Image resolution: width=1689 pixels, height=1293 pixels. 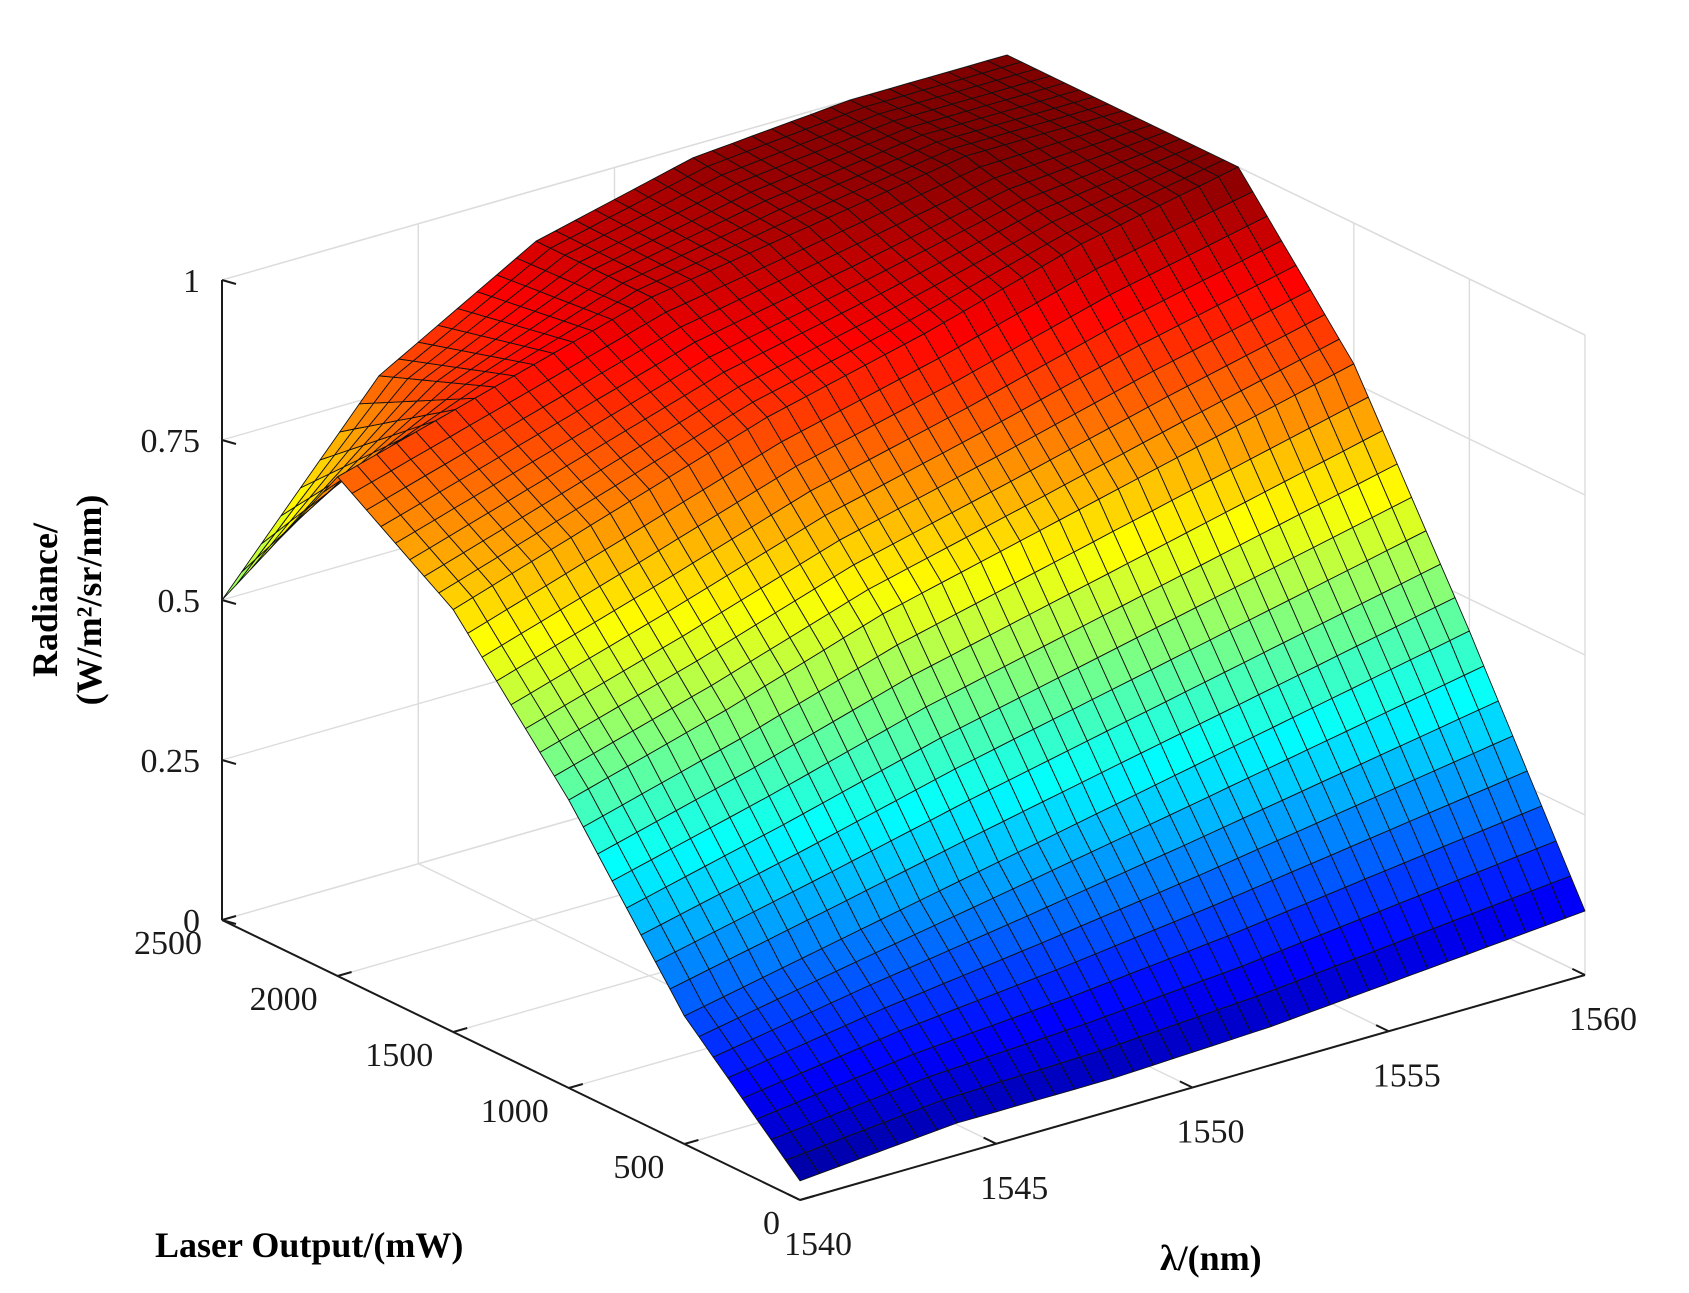 What do you see at coordinates (171, 441) in the screenshot?
I see `z-tick-label: 0.75` at bounding box center [171, 441].